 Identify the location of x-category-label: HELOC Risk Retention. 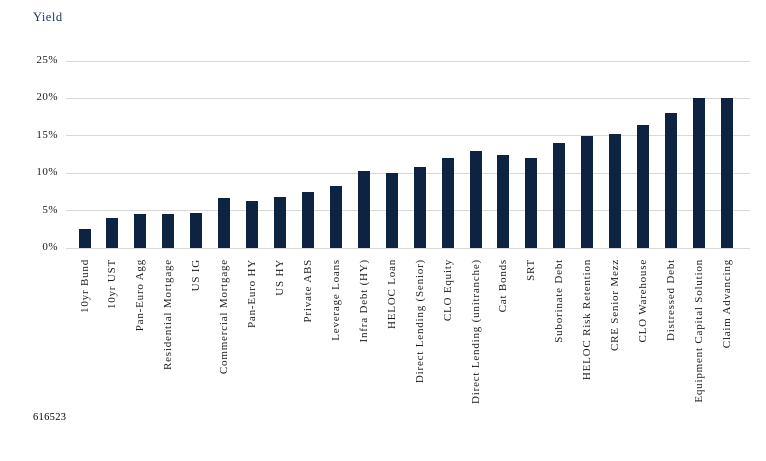
(587, 320).